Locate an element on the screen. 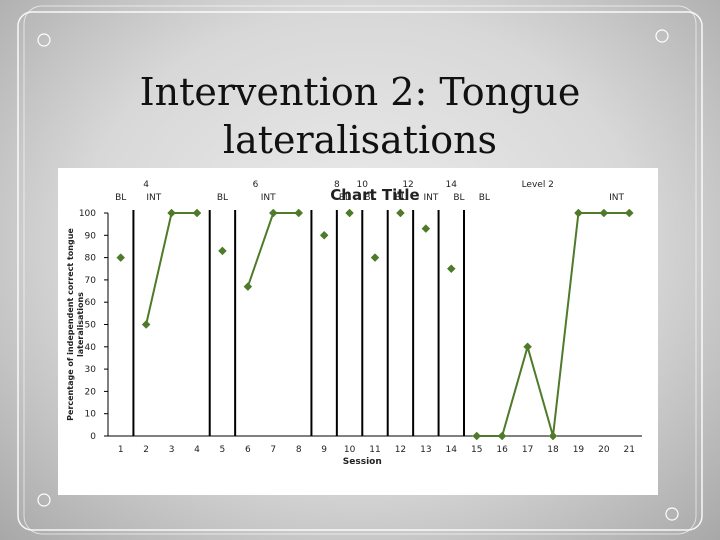 The height and width of the screenshot is (540, 720). x-tick-label: 11 is located at coordinates (374, 450).